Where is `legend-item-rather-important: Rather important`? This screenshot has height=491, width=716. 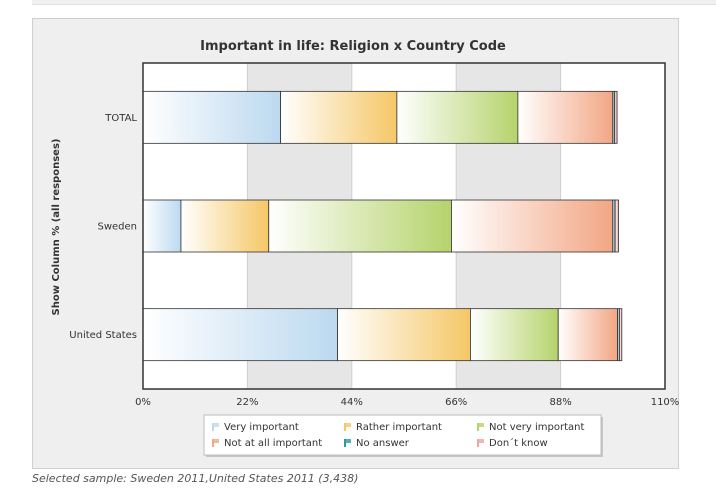
legend-item-rather-important: Rather important is located at coordinates (393, 427).